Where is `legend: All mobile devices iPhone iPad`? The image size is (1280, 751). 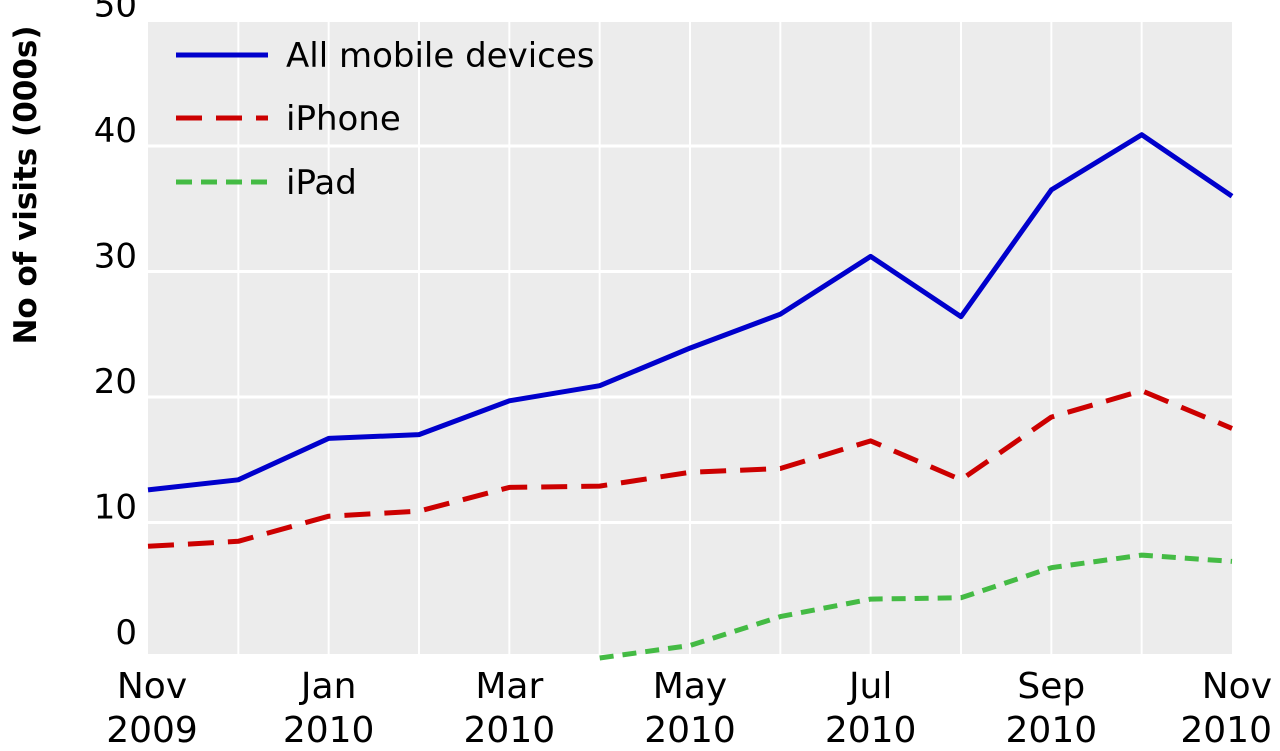
legend: All mobile devices iPhone iPad is located at coordinates (385, 119).